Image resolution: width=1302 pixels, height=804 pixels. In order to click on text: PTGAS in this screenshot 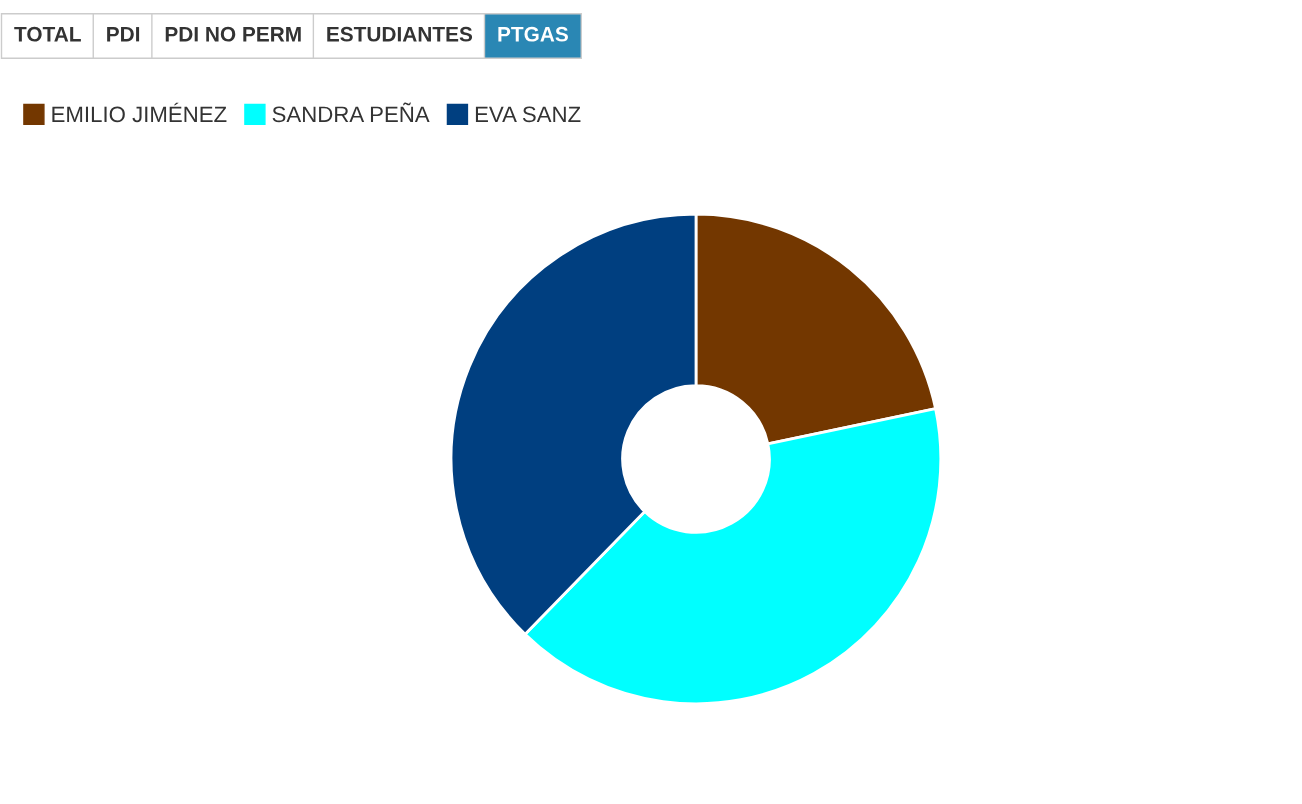, I will do `click(533, 34)`.